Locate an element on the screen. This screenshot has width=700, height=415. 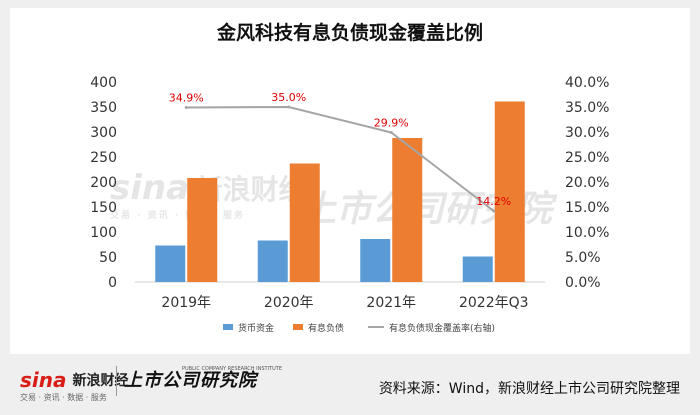
source-note: 资料来源：Wind，新浪财经上市公司研究院整理 is located at coordinates (529, 389).